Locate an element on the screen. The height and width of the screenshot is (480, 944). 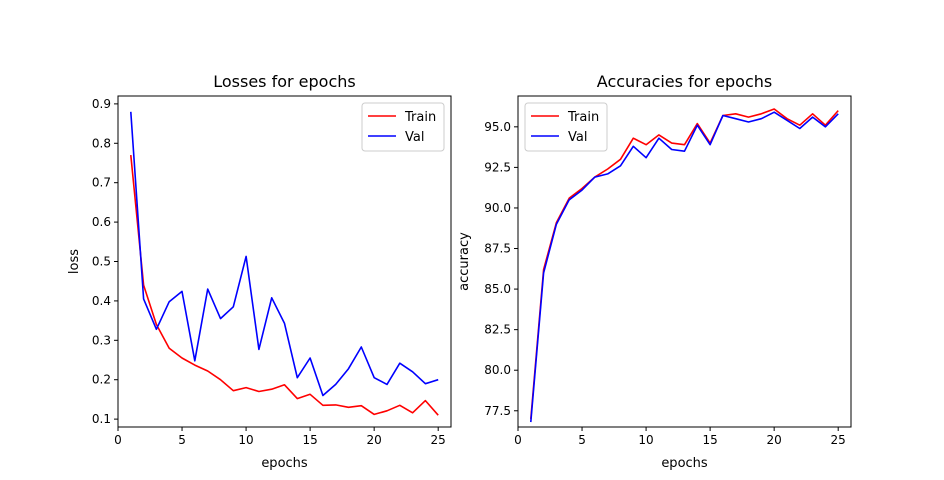
y-tick-label: 82.5 is located at coordinates (497, 330).